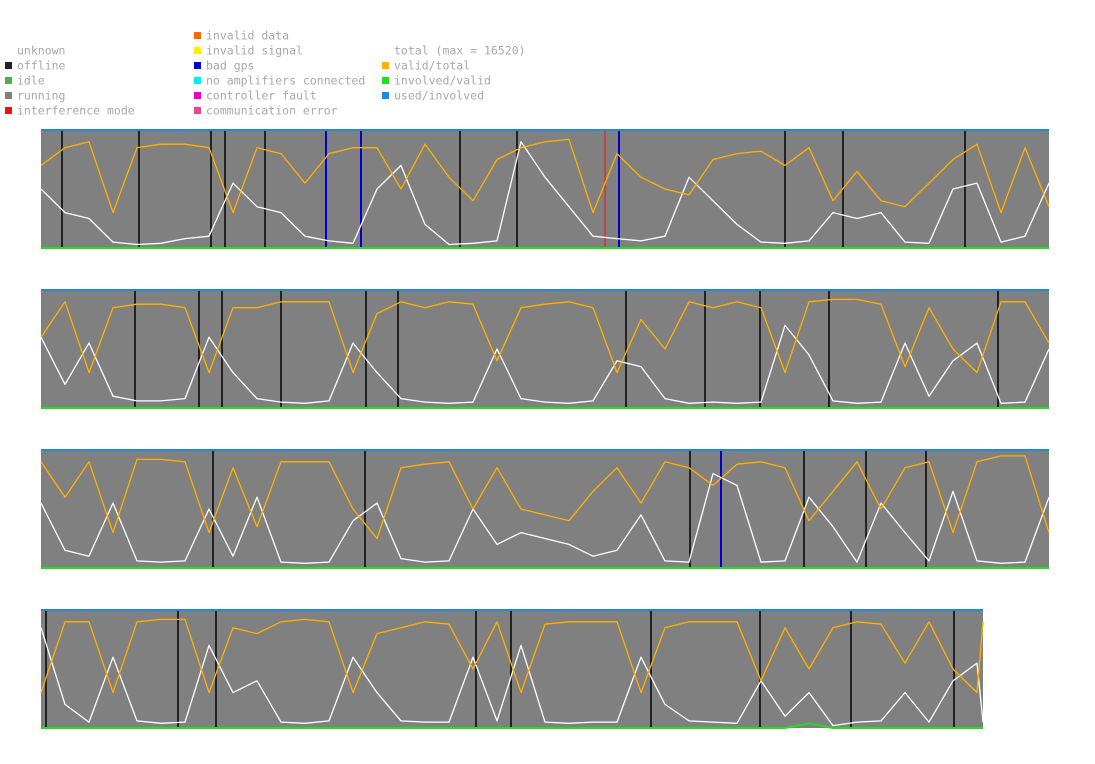  What do you see at coordinates (31, 81) in the screenshot?
I see `legend-label: idle` at bounding box center [31, 81].